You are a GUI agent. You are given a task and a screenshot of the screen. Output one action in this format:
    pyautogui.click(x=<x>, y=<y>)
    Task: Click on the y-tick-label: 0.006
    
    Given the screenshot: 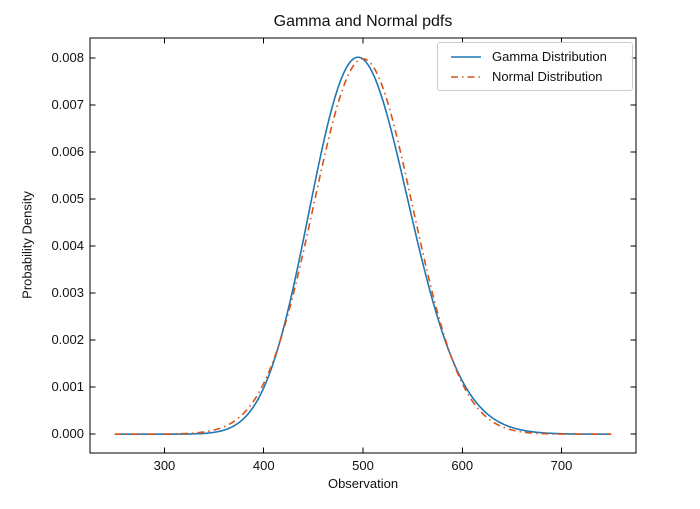 What is the action you would take?
    pyautogui.click(x=67, y=151)
    